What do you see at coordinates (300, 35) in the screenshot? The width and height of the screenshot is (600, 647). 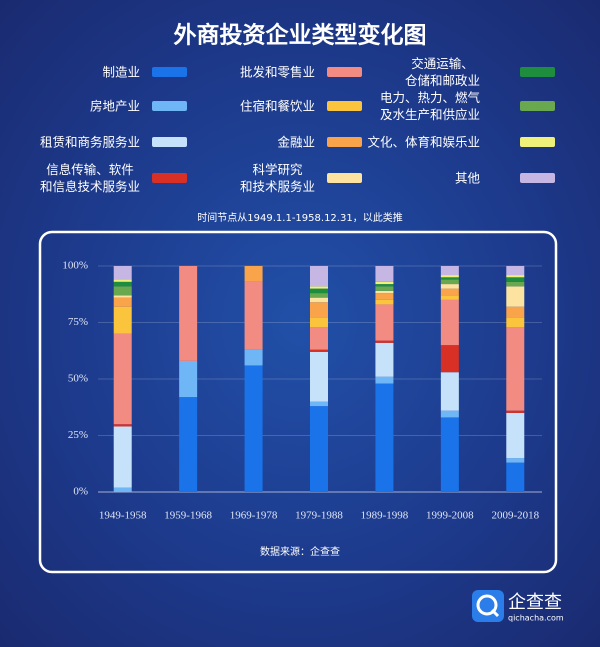 I see `chart-title: 外商投资企业类型变化图` at bounding box center [300, 35].